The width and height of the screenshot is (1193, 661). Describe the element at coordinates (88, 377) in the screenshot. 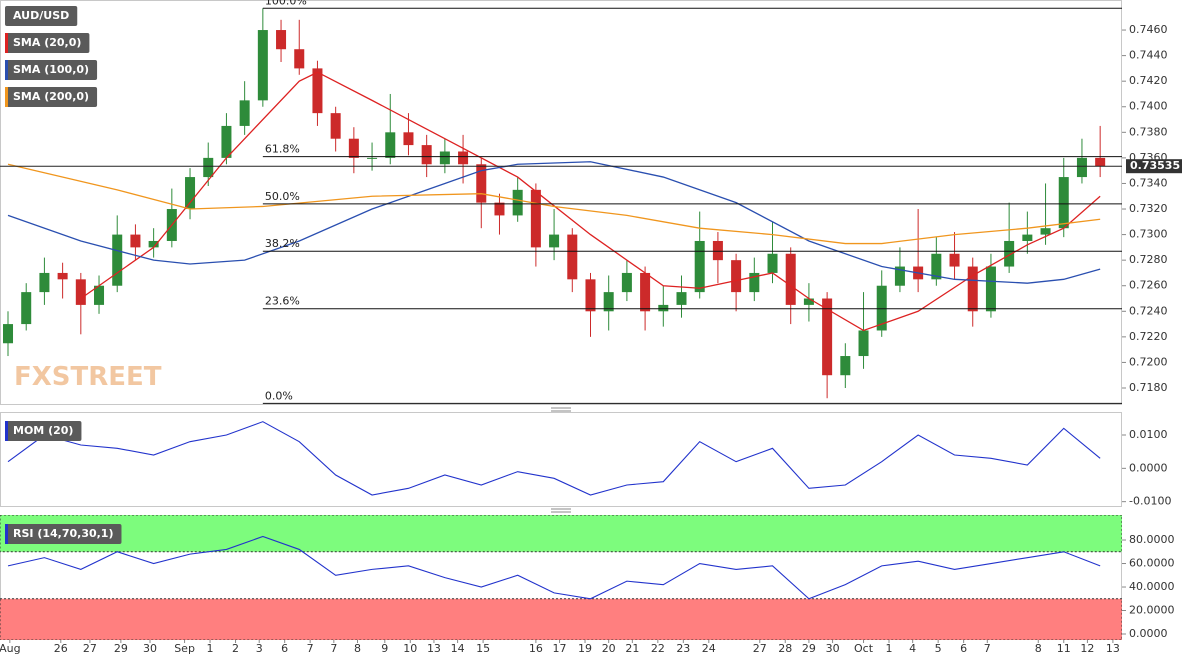

I see `watermark: FXSTREET` at that location.